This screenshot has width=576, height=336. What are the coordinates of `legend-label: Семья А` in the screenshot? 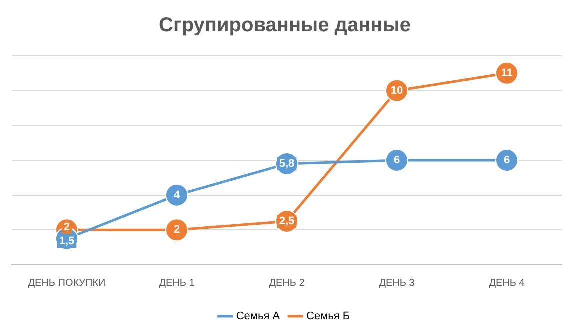 It's located at (258, 316).